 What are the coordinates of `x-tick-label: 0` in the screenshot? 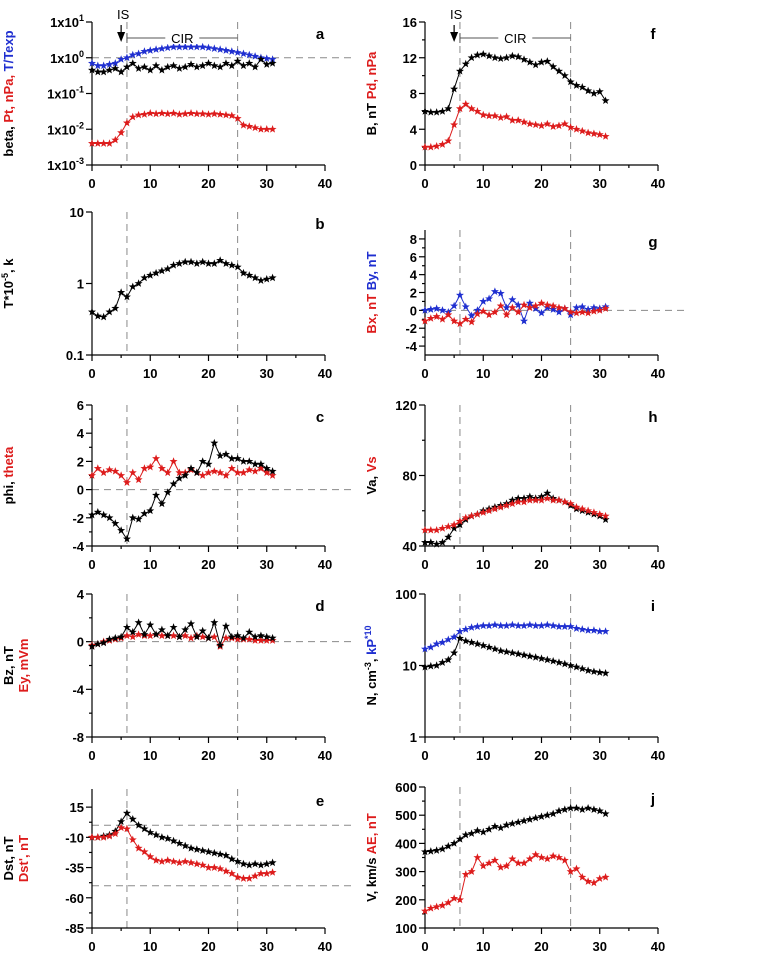 It's located at (91, 183).